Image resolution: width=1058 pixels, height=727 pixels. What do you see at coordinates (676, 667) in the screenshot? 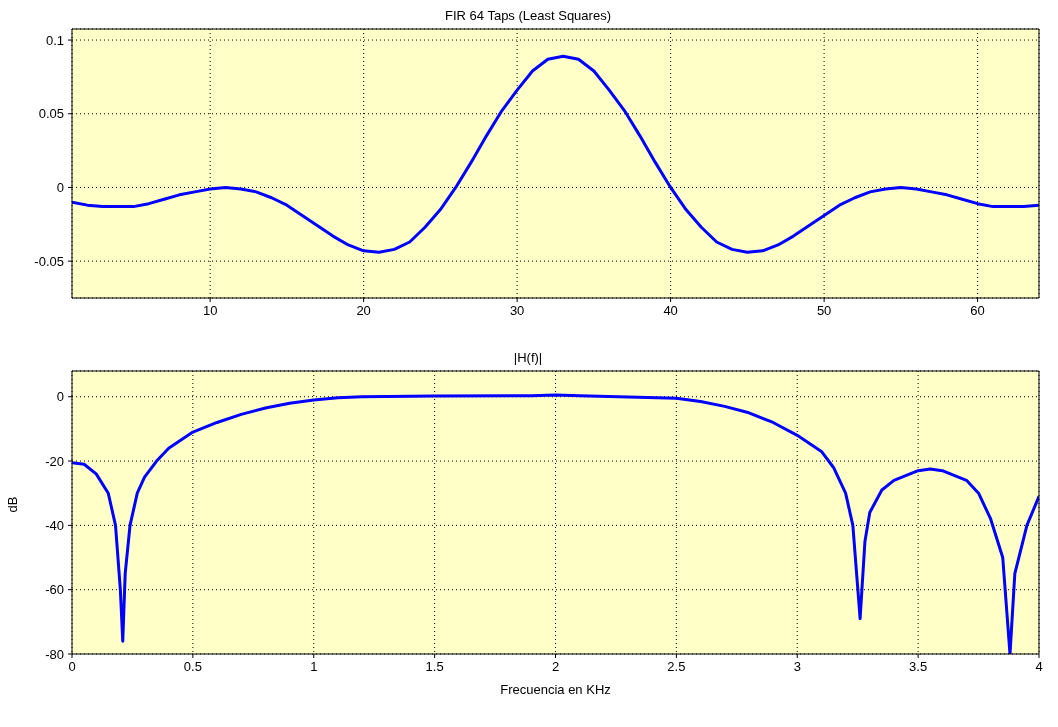
I see `x-tick-label: 2.5` at bounding box center [676, 667].